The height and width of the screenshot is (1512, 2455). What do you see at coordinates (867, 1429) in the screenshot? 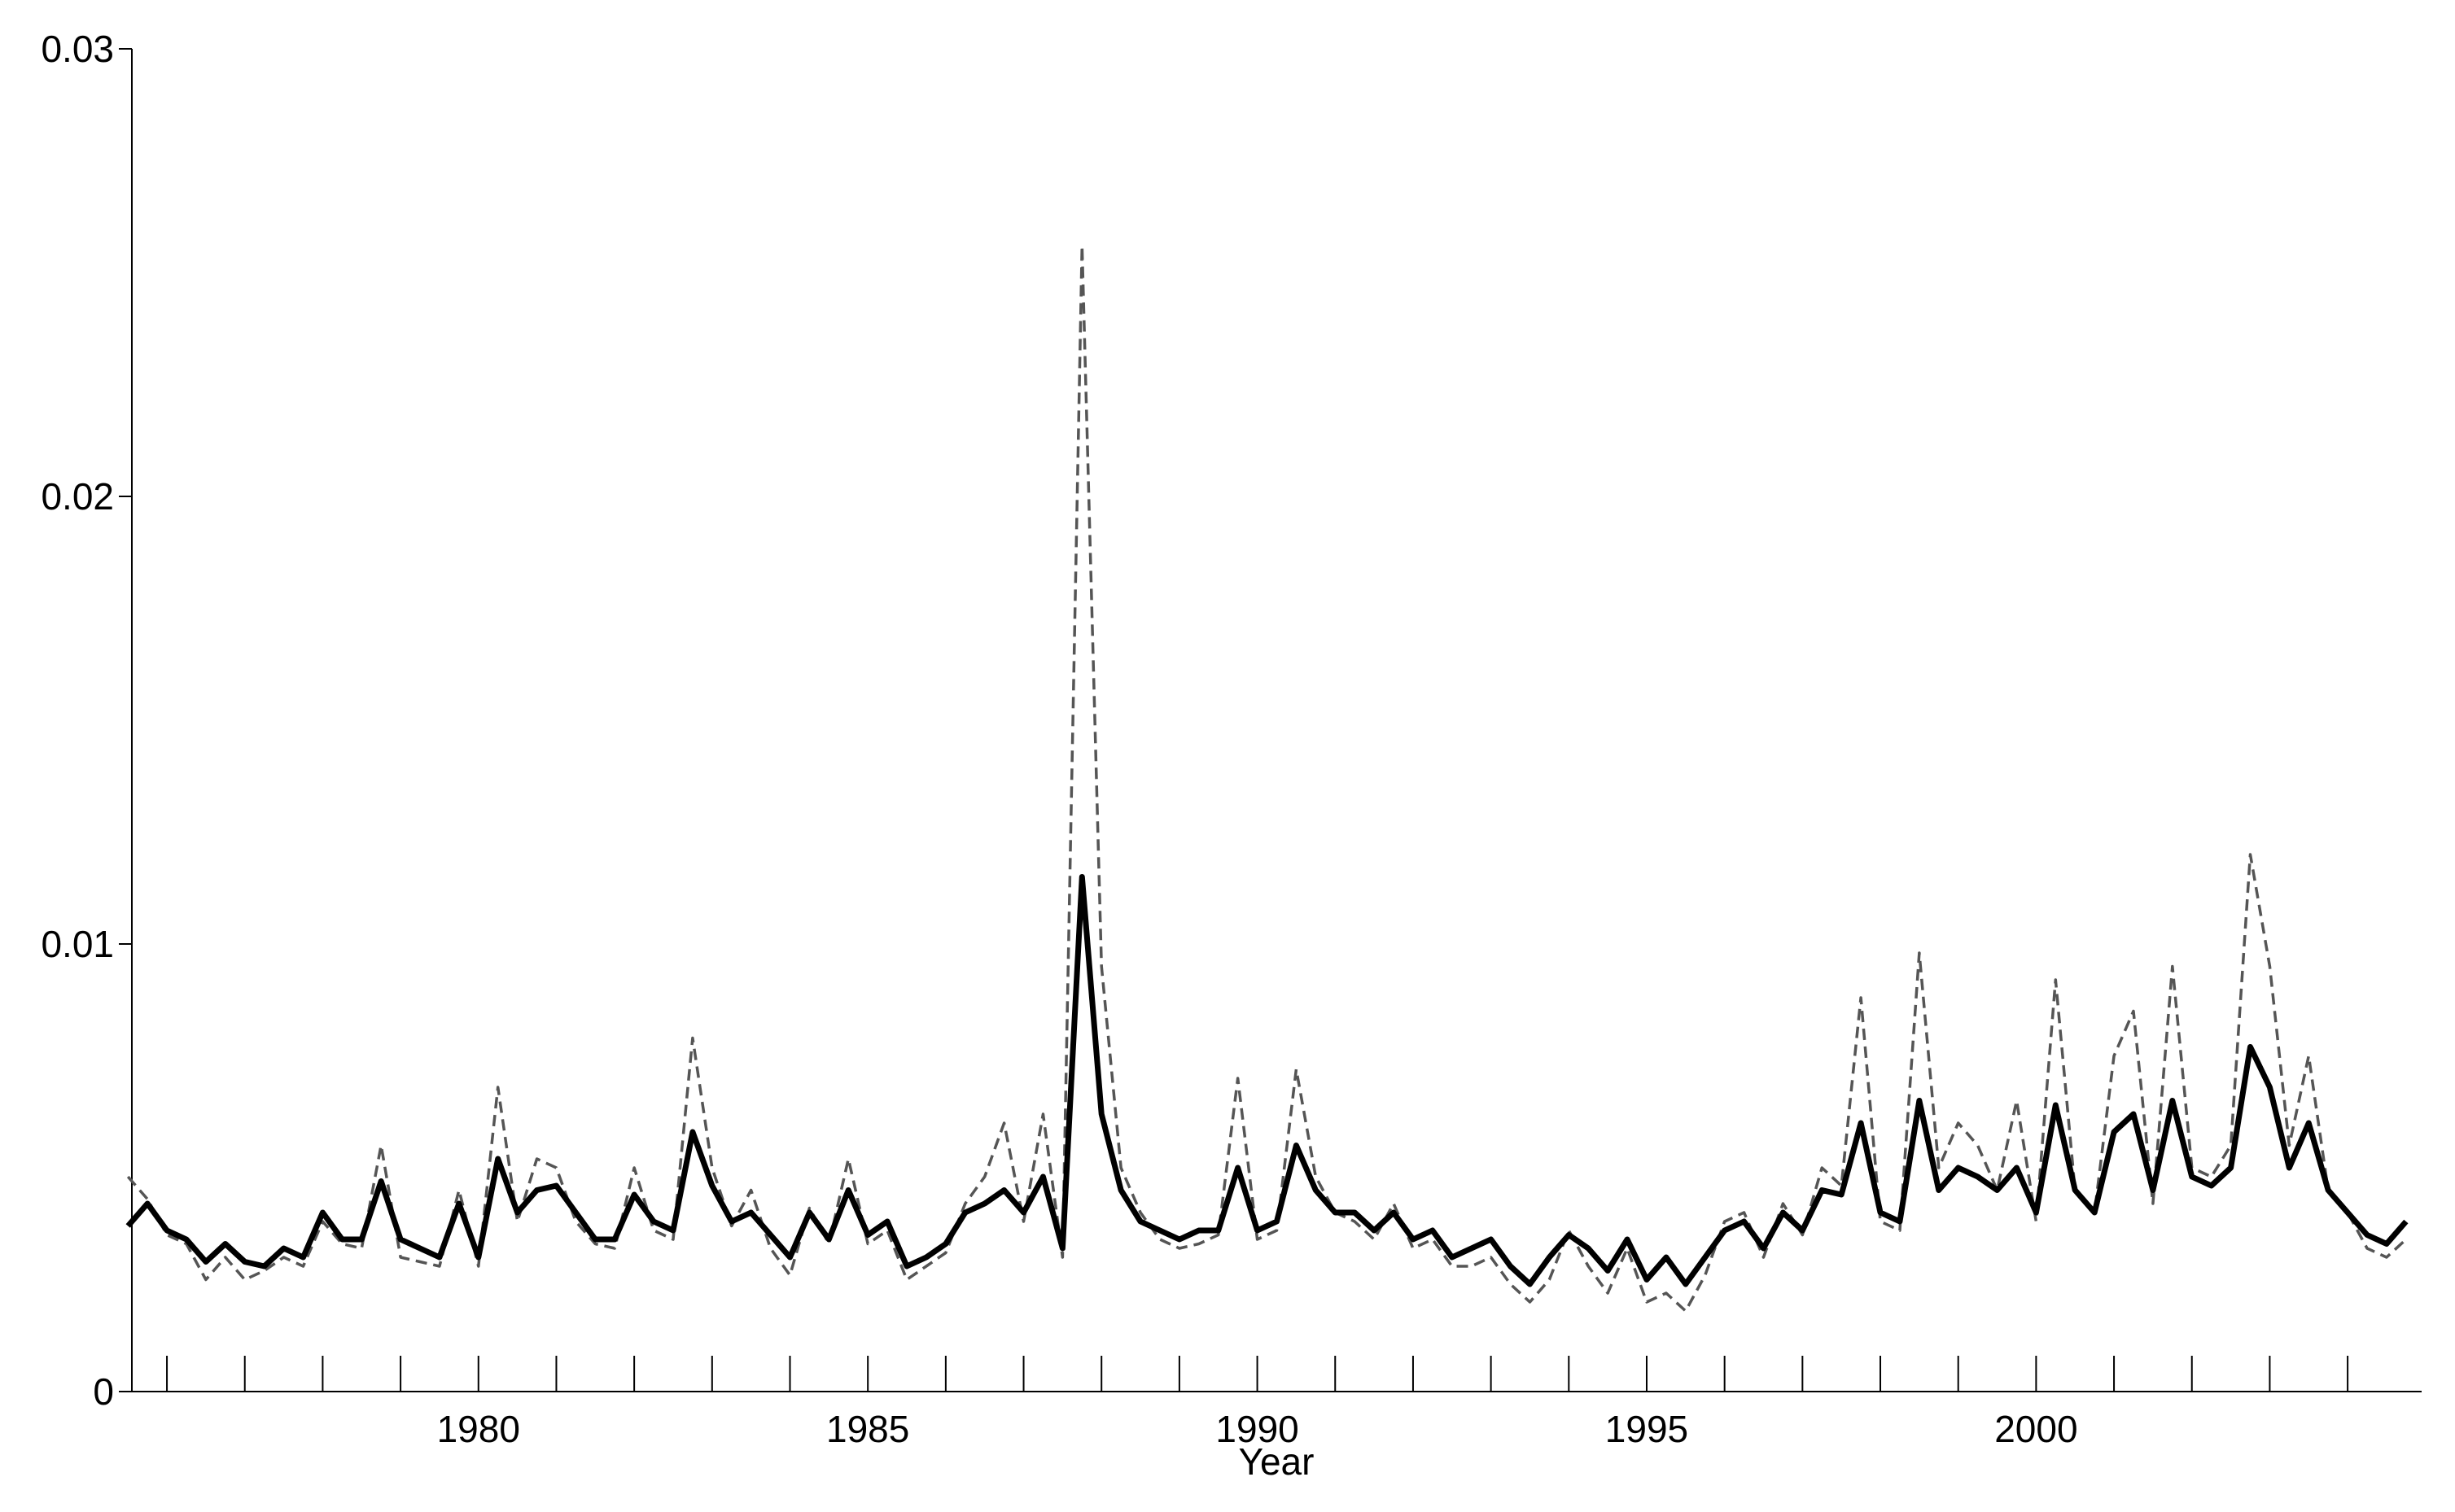
I see `x-tick-label: 1985` at bounding box center [867, 1429].